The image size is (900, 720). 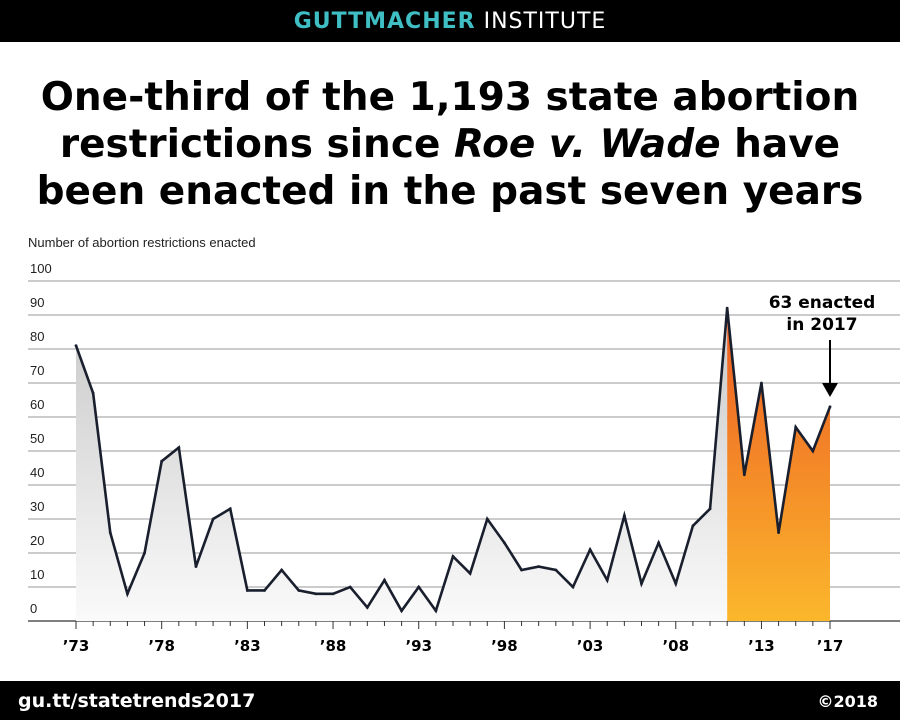 What do you see at coordinates (821, 325) in the screenshot?
I see `annotation-line-2: in 2017` at bounding box center [821, 325].